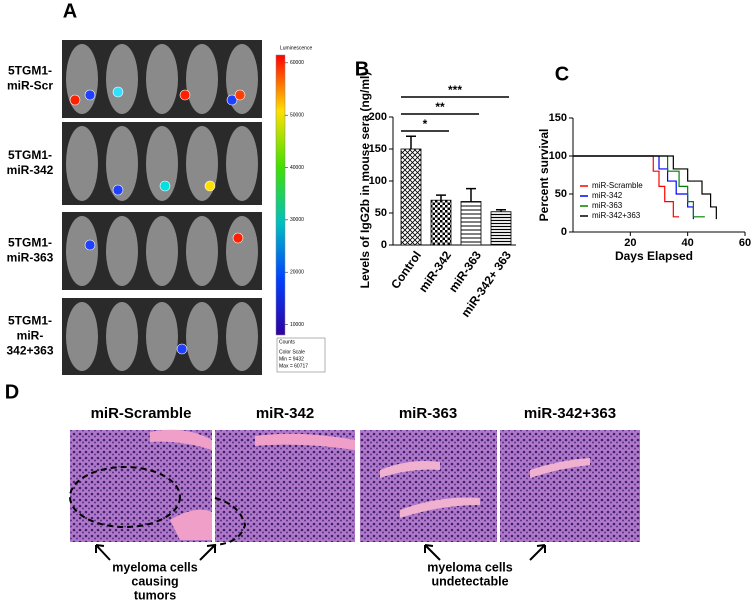 The image size is (755, 604). I want to click on panel-label: B, so click(362, 69).